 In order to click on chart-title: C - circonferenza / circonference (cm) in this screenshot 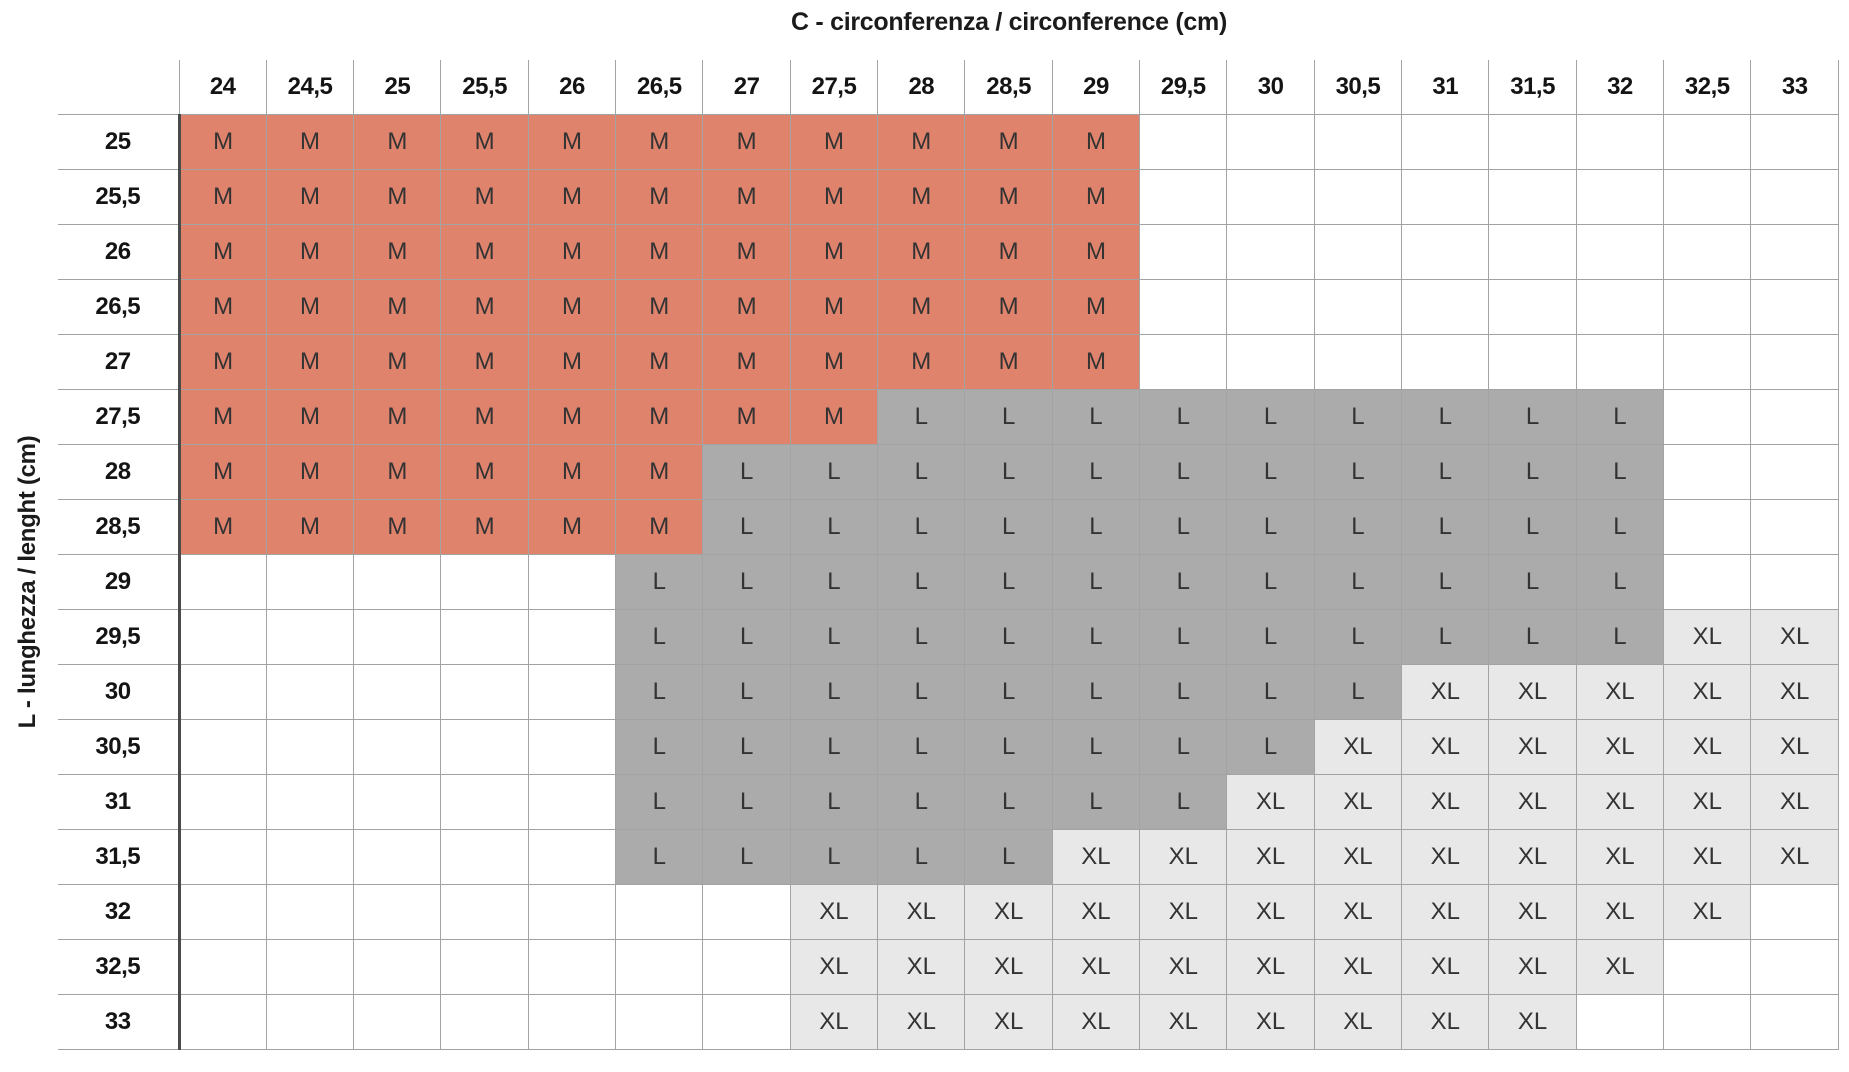, I will do `click(1009, 22)`.